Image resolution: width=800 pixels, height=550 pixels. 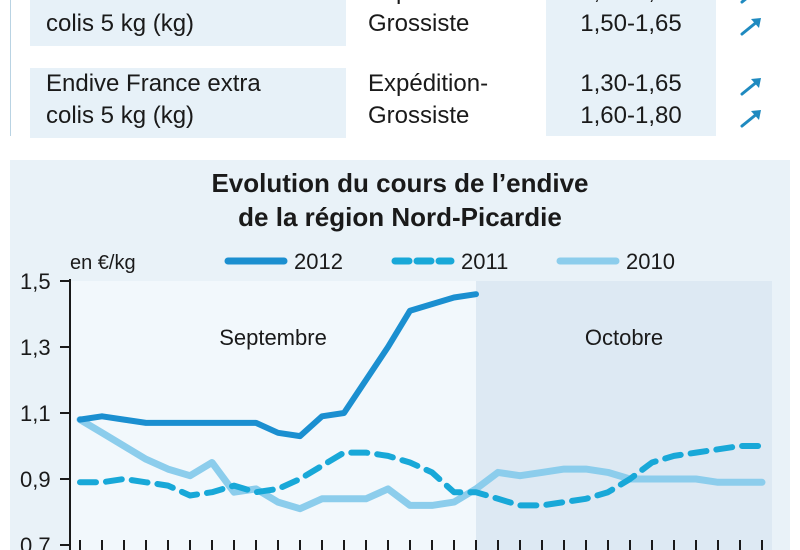 I want to click on y-tick-label: 0,9, so click(x=35, y=479).